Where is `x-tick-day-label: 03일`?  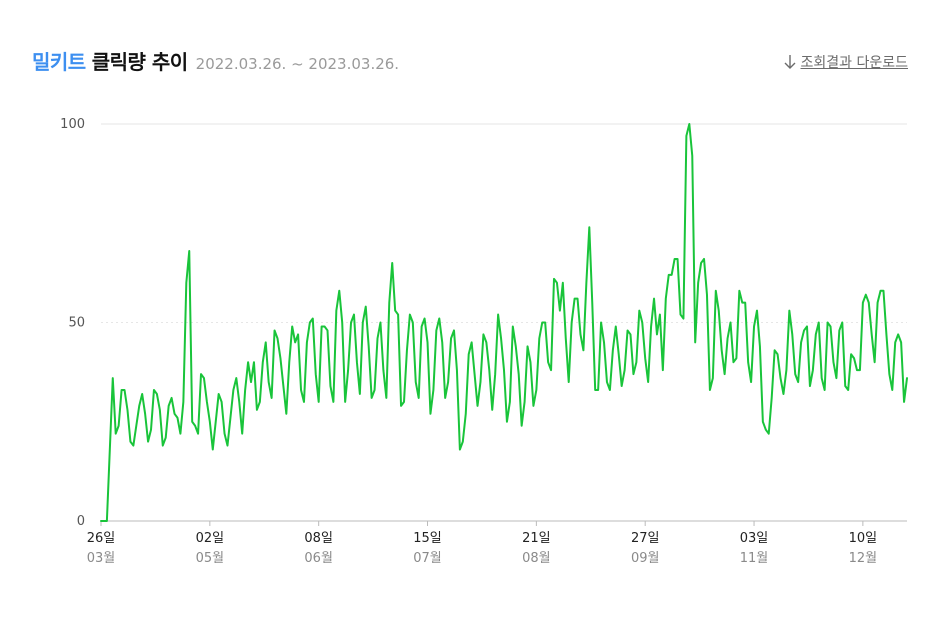
x-tick-day-label: 03일 is located at coordinates (754, 538).